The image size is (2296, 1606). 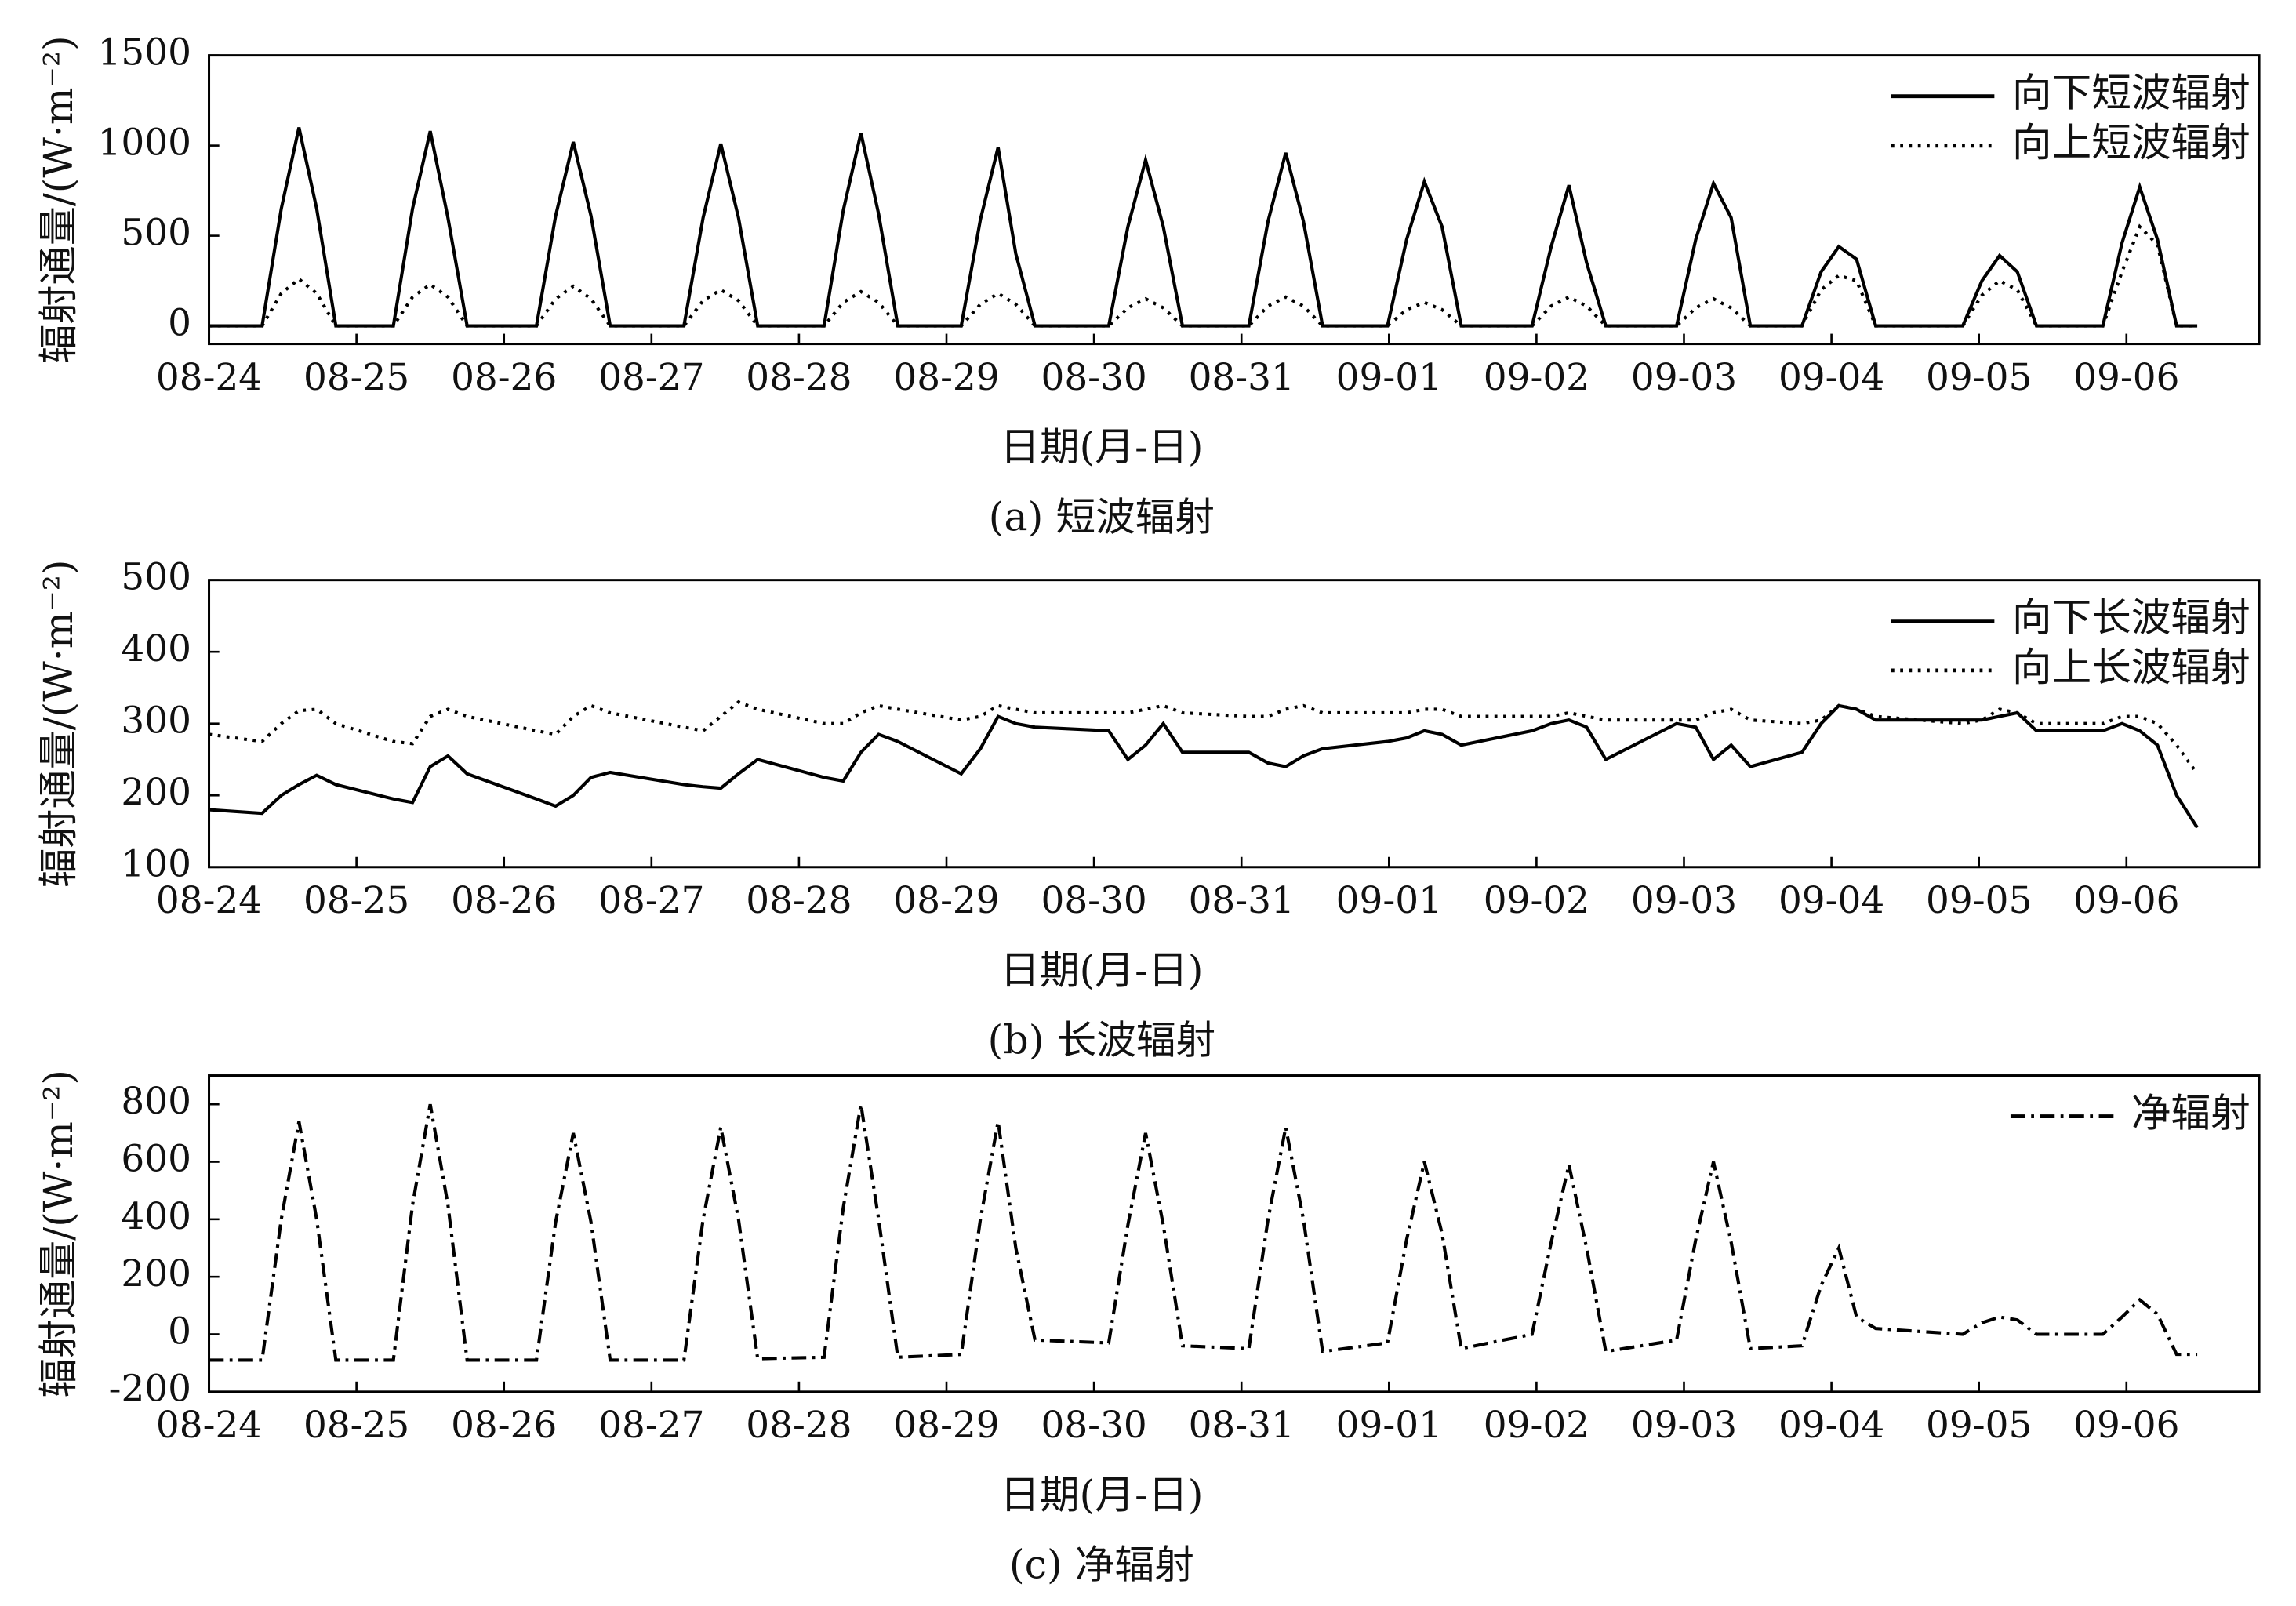 What do you see at coordinates (2131, 93) in the screenshot?
I see `legend-label: 向下短波辐射` at bounding box center [2131, 93].